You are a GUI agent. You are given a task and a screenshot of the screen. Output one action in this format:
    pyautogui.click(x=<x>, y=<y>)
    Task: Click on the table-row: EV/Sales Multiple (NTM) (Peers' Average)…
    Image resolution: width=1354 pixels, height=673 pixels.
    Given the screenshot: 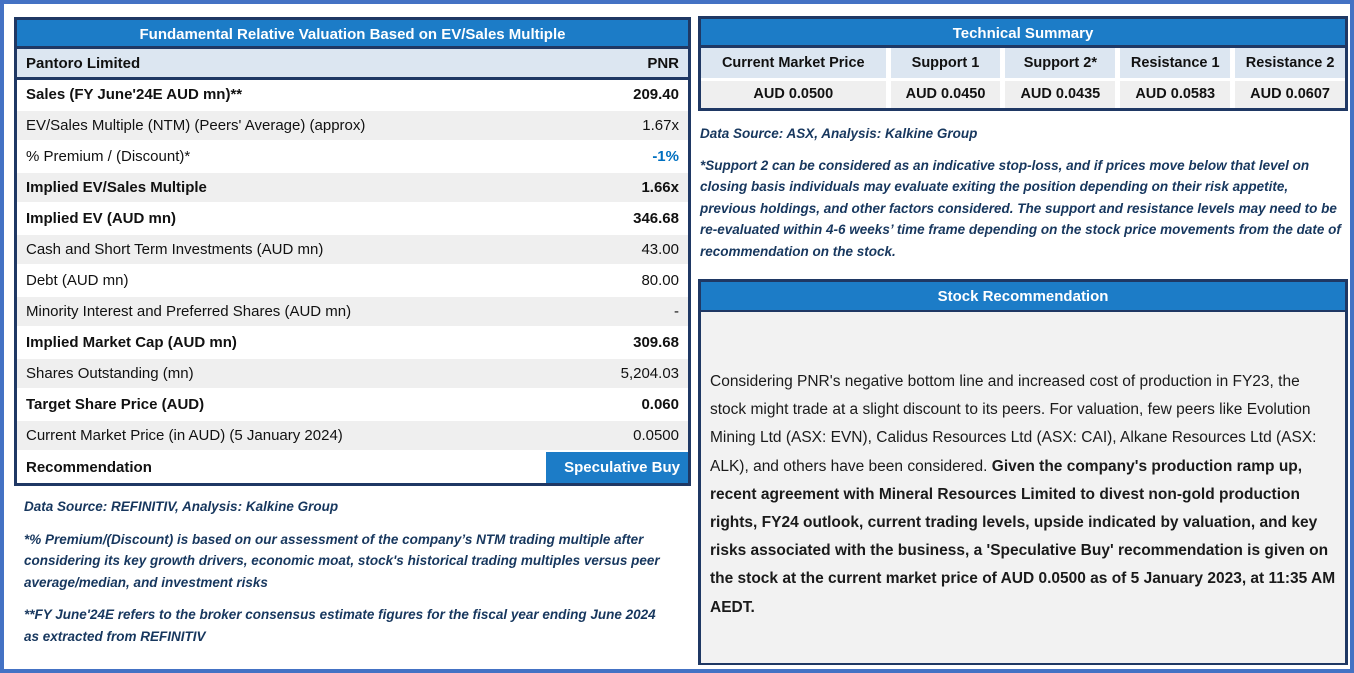 What is the action you would take?
    pyautogui.click(x=352, y=126)
    